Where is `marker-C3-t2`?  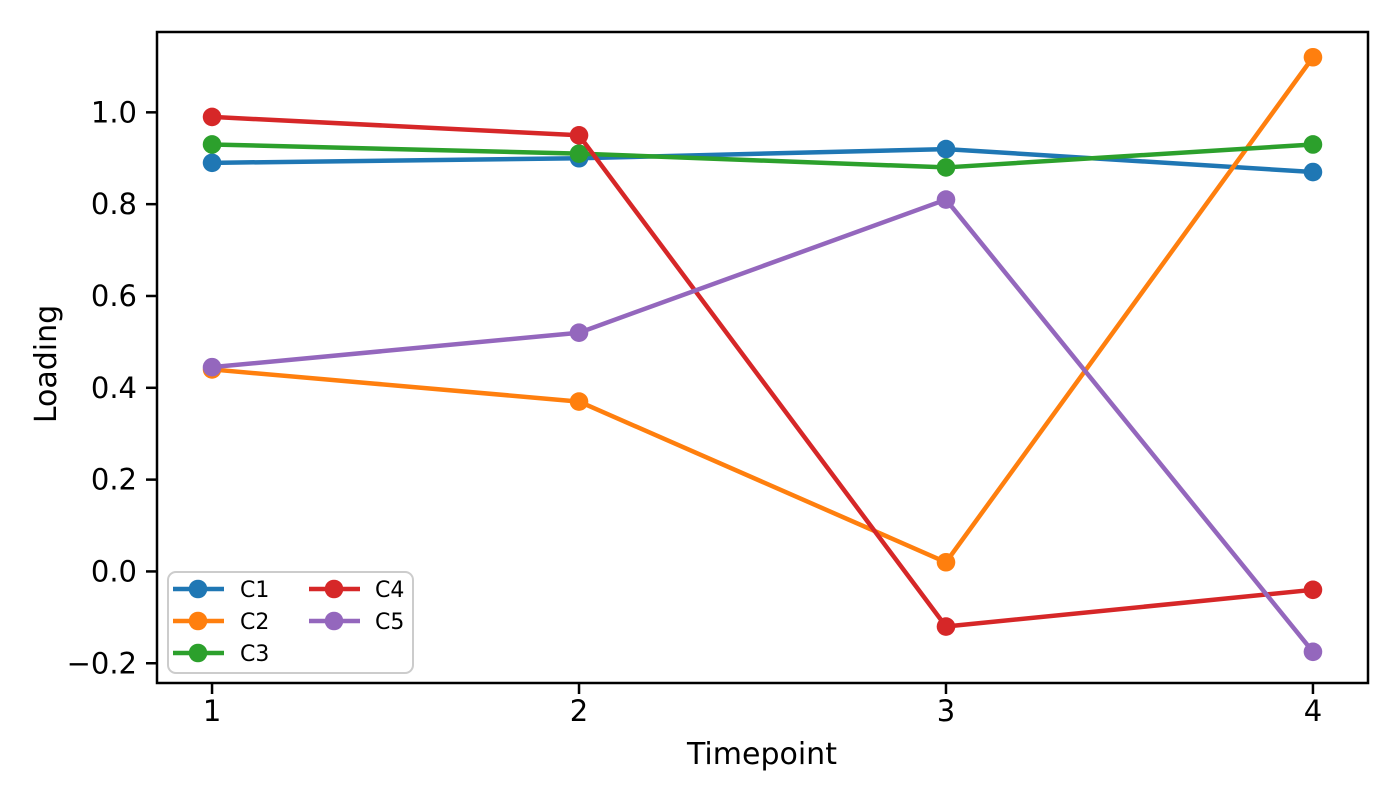 marker-C3-t2 is located at coordinates (579, 153).